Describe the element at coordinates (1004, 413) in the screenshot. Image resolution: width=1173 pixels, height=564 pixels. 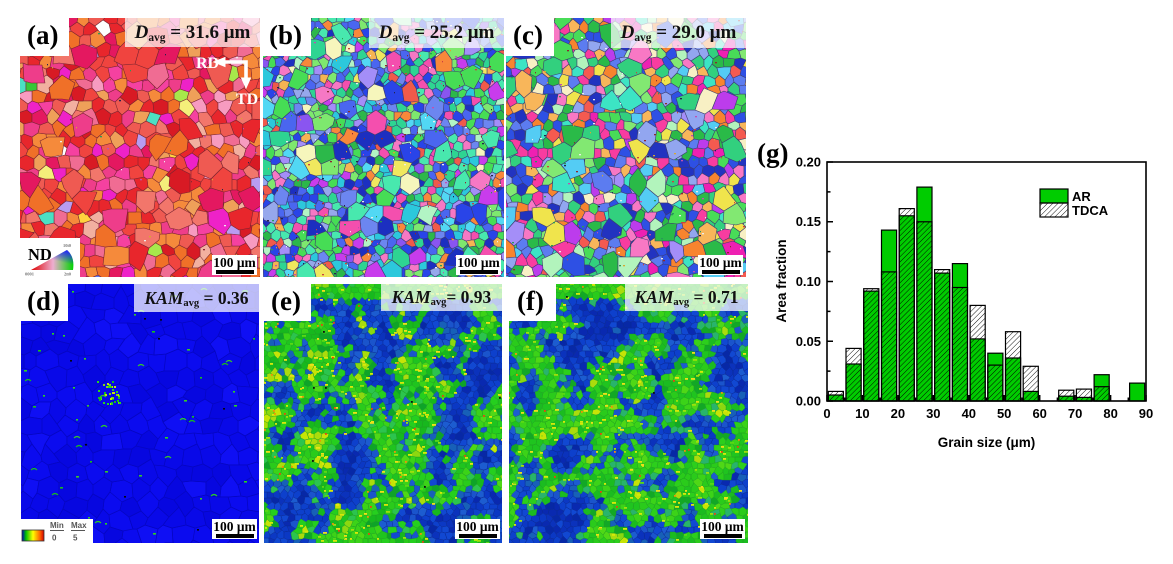
I see `svg-text: 50` at that location.